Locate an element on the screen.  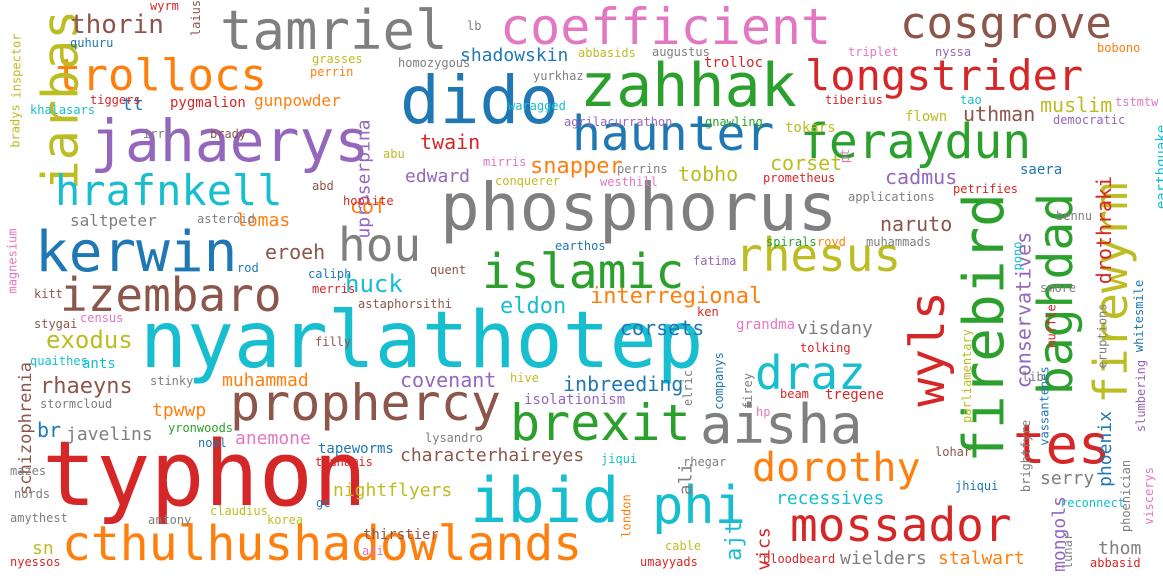
word-mossador: mossador is located at coordinates (901, 525).